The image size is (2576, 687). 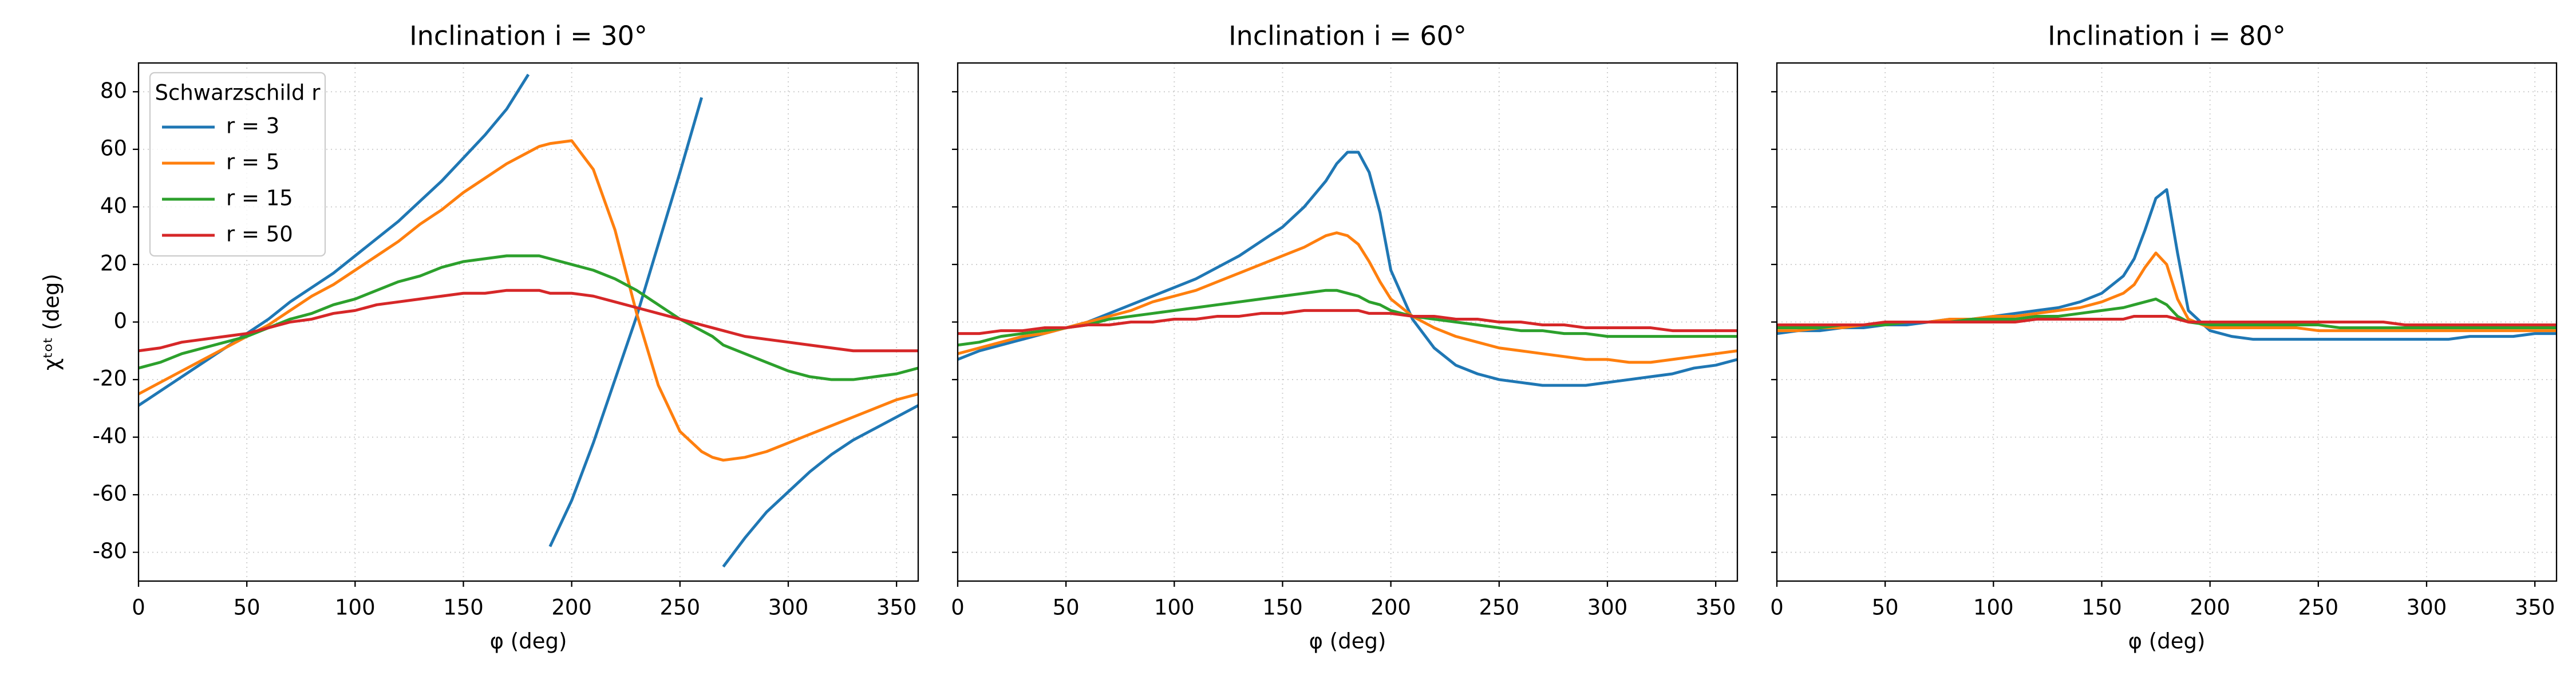 What do you see at coordinates (528, 37) in the screenshot?
I see `panel-title: Inclination i = 30°` at bounding box center [528, 37].